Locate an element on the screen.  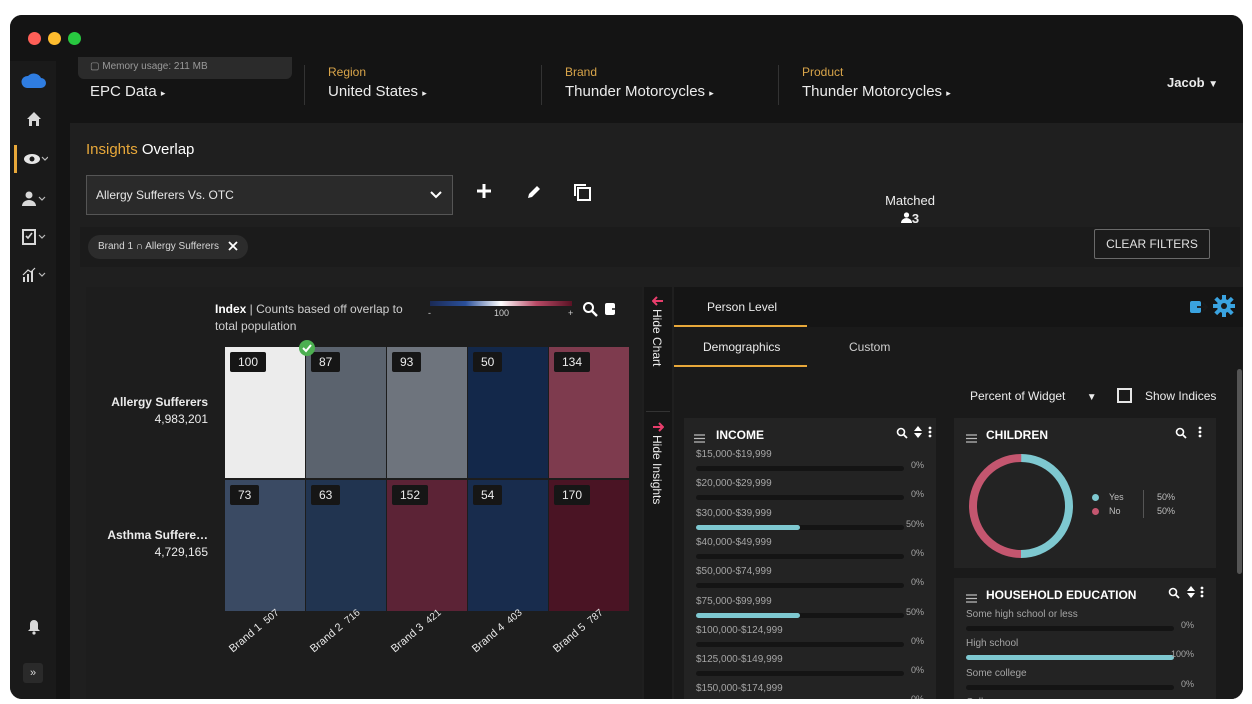
bar-row-percent: 100% is located at coordinates (1182, 654).